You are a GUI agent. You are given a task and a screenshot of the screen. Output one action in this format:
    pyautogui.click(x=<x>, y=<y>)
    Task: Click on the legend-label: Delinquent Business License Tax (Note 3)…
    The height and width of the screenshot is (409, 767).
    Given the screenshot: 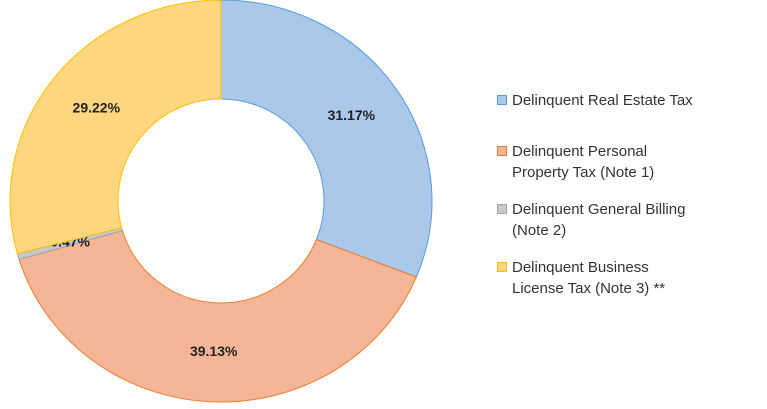 What is the action you would take?
    pyautogui.click(x=589, y=278)
    